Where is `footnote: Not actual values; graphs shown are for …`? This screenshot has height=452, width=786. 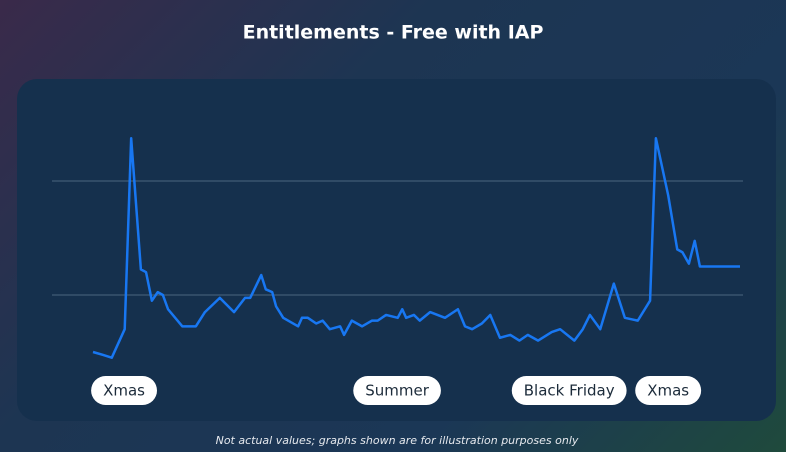 footnote: Not actual values; graphs shown are for … is located at coordinates (397, 440).